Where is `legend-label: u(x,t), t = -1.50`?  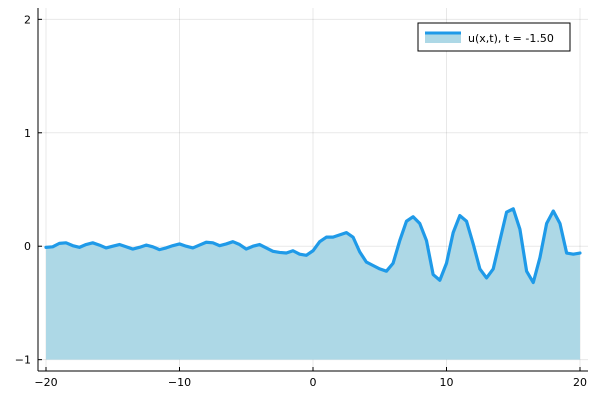
legend-label: u(x,t), t = -1.50 is located at coordinates (511, 38).